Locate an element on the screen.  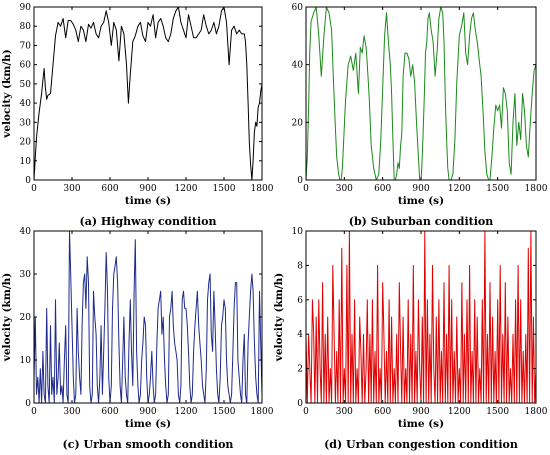
y-tick-label: 4 is located at coordinates (300, 335).